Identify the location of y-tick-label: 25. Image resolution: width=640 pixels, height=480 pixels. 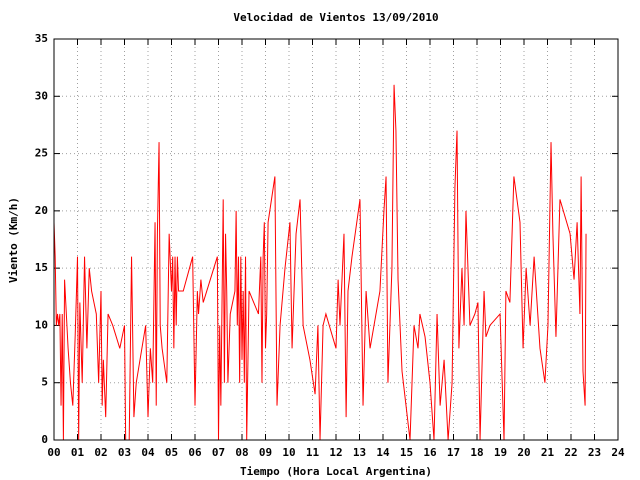
(41, 153).